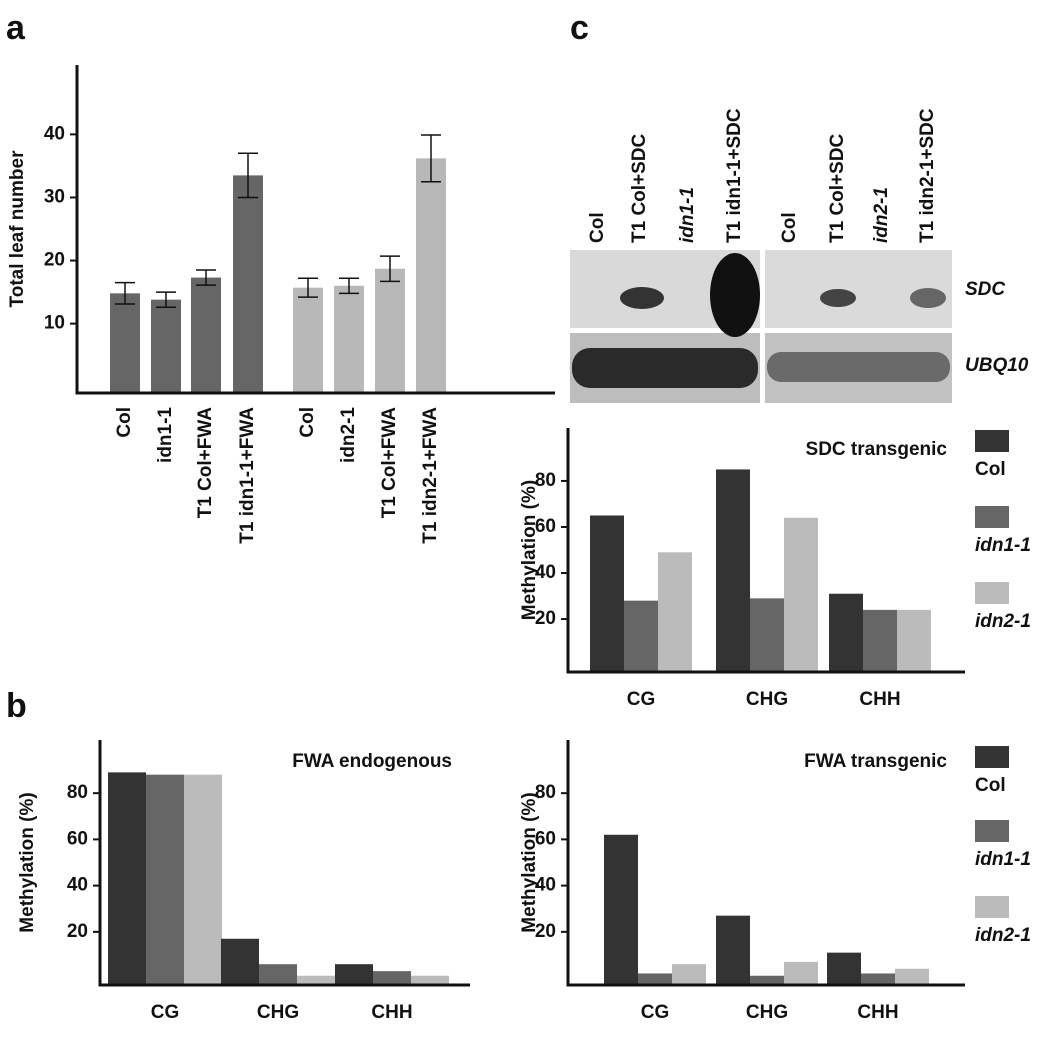 The image size is (1050, 1050). Describe the element at coordinates (927, 175) in the screenshot. I see `lane-label: T1 idn2-1+SDC` at that location.